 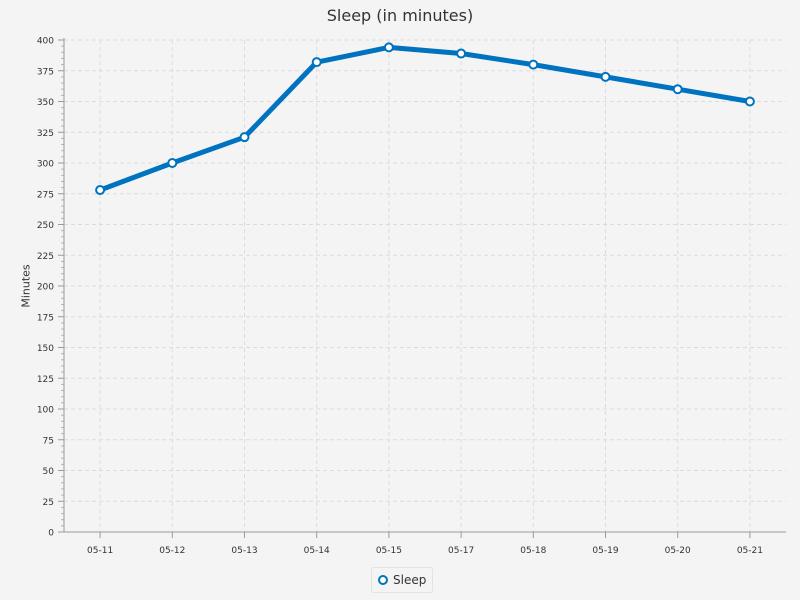 I want to click on y-tick-label: 275, so click(x=45, y=195).